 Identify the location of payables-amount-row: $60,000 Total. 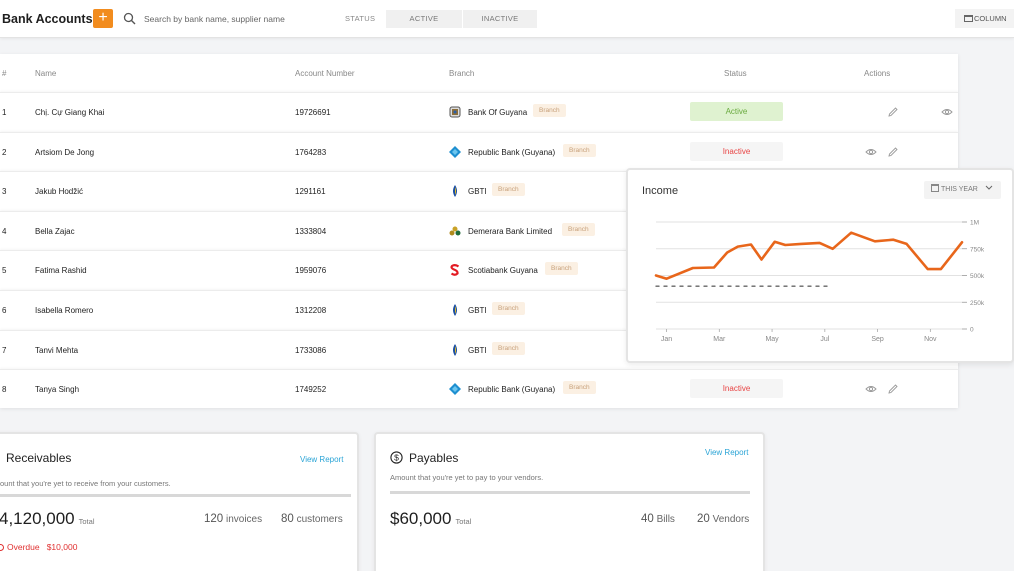
(430, 519).